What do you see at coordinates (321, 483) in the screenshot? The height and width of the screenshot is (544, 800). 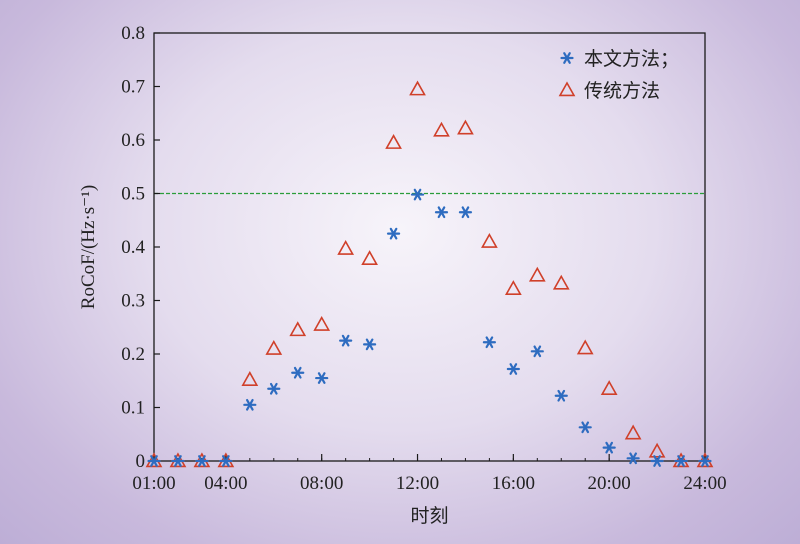 I see `x-tick-label: 08:00` at bounding box center [321, 483].